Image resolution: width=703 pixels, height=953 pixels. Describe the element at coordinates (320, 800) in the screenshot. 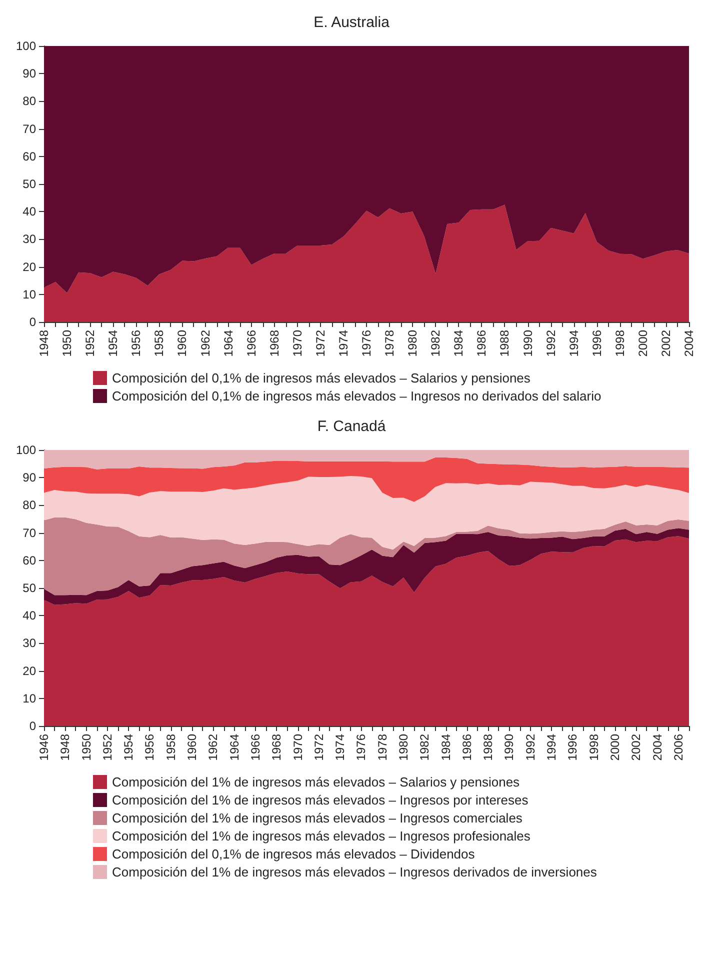

I see `legend-label: Composición del 1% de ingresos más elevados – Ingresos por intereses` at that location.